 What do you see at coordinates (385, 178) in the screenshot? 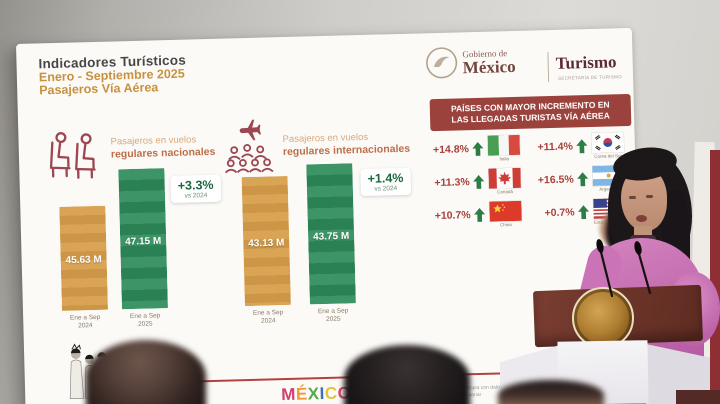
I see `delta-percent: +1.4%` at bounding box center [385, 178].